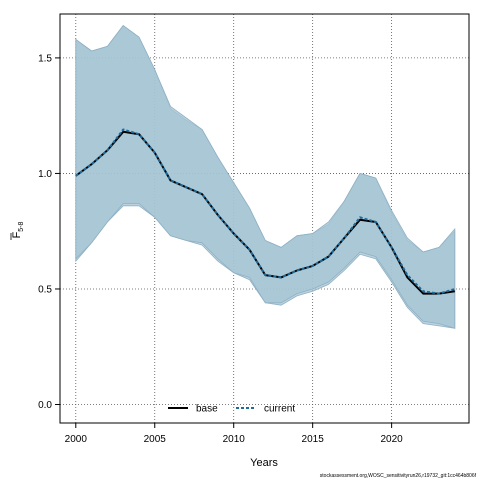 This screenshot has height=480, width=480. I want to click on y-axis-title: F5-8, so click(17, 230).